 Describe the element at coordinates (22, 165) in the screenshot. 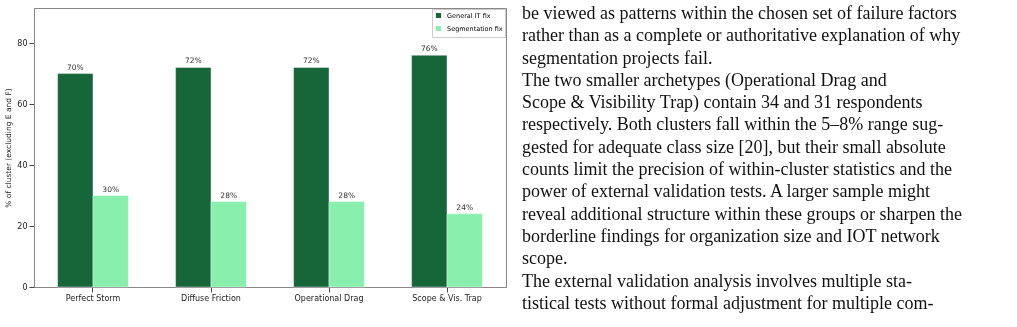

I see `y-tick-label: 40` at that location.